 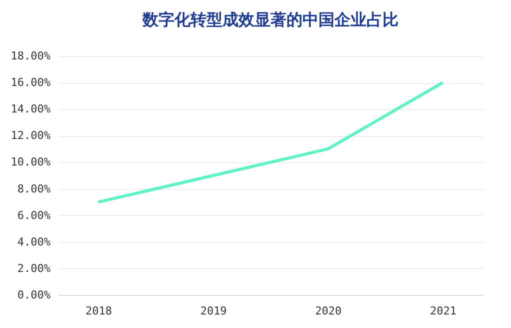 I want to click on y-tick-label: 14.00%, so click(x=30, y=109).